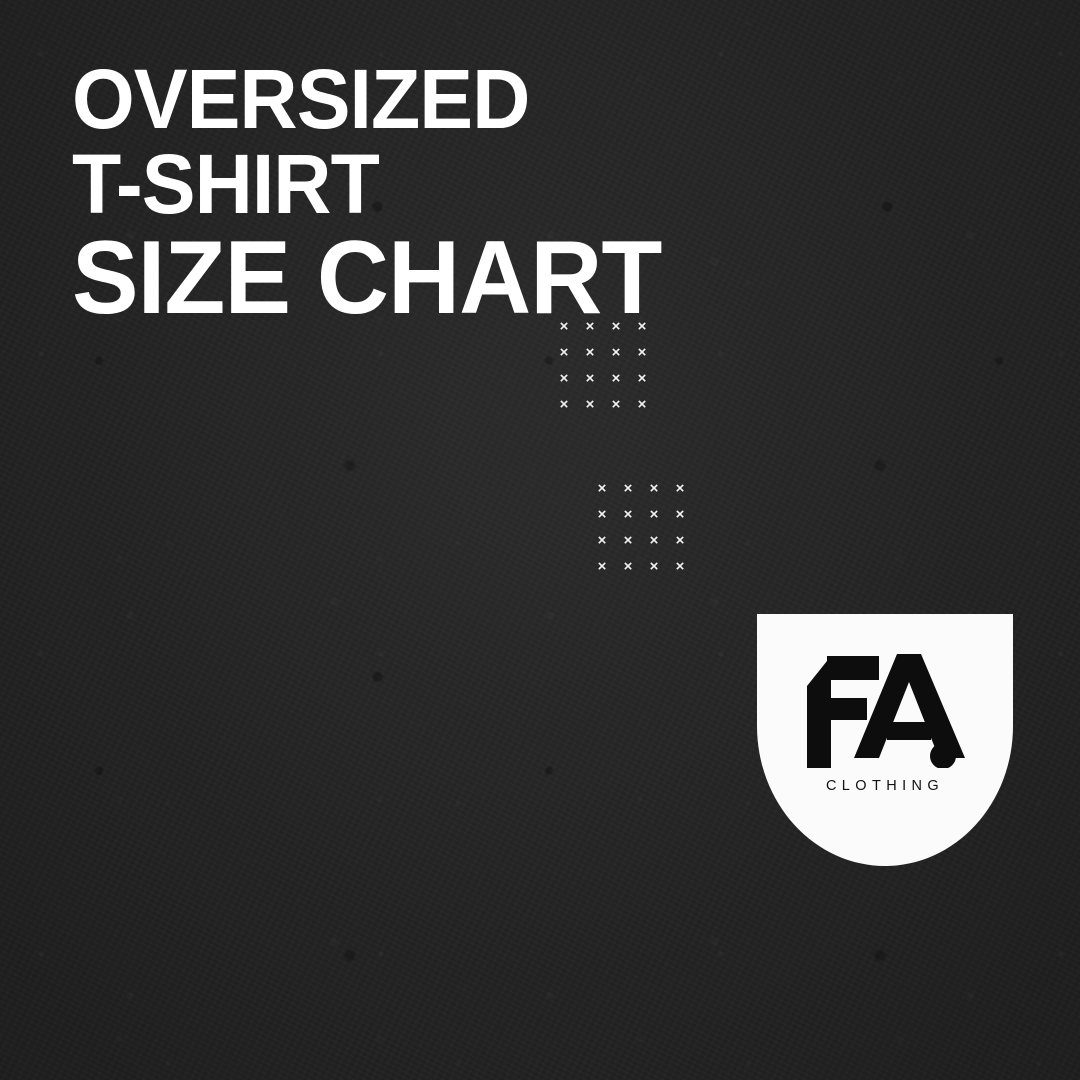  What do you see at coordinates (367, 277) in the screenshot?
I see `headline-line-3: SIZE CHART` at bounding box center [367, 277].